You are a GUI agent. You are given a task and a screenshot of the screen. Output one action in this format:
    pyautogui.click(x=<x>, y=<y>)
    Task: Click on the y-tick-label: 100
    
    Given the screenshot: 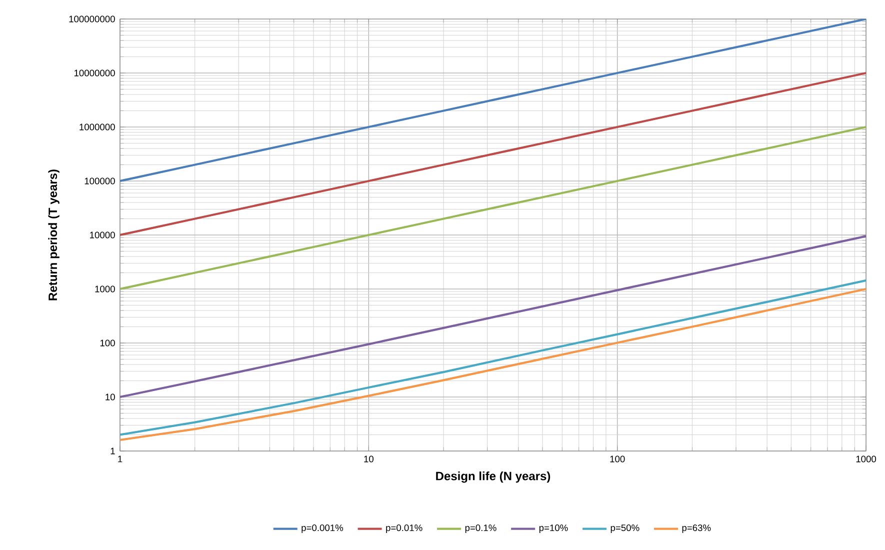 What is the action you would take?
    pyautogui.click(x=107, y=343)
    